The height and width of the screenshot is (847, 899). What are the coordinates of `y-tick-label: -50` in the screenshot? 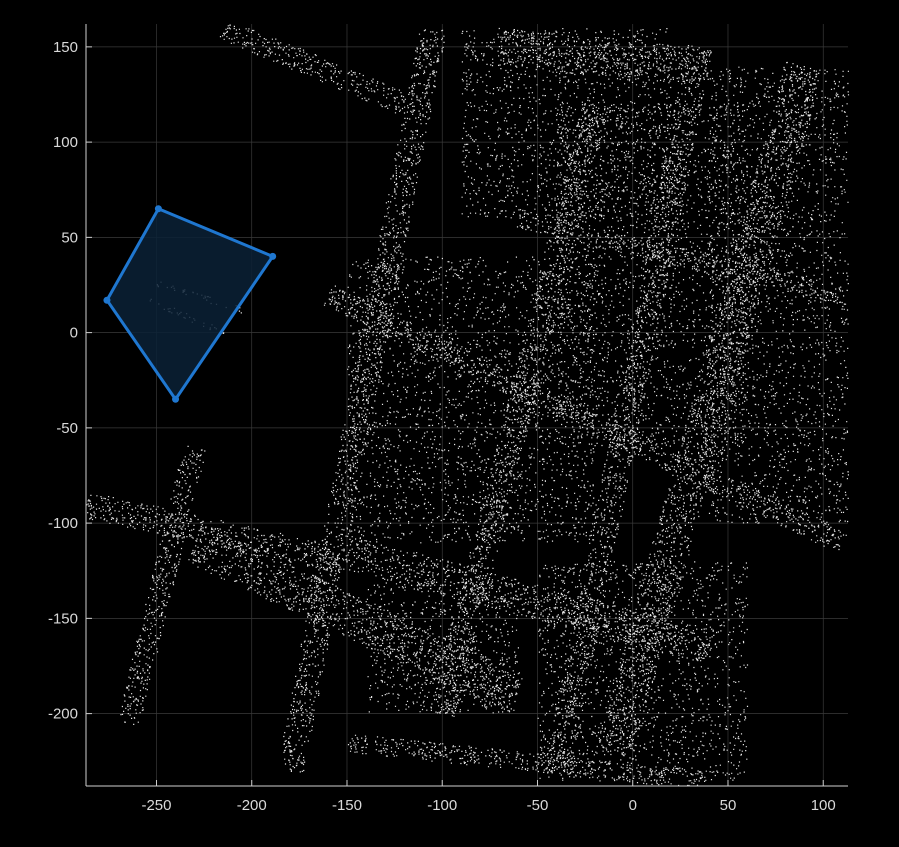 It's located at (67, 428).